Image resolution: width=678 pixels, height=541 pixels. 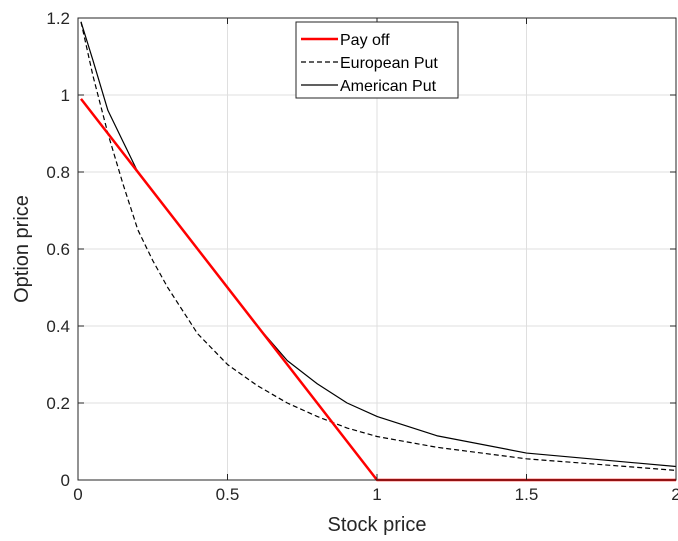 I want to click on y-tick-label: 1.2, so click(x=58, y=18).